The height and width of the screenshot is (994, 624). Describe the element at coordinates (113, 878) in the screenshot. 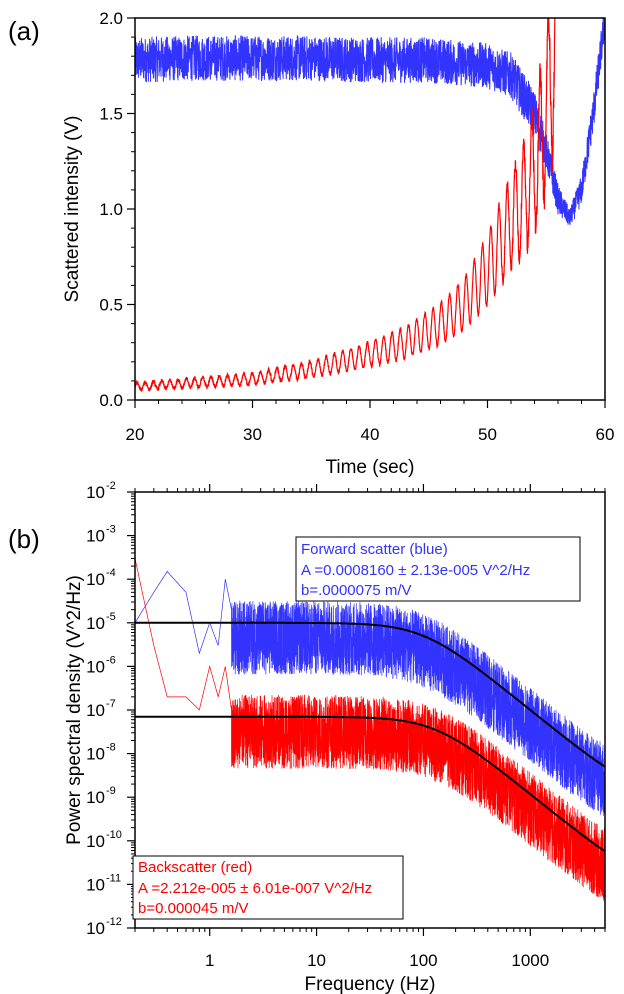

I see `b-ytick-exponent: -11` at that location.